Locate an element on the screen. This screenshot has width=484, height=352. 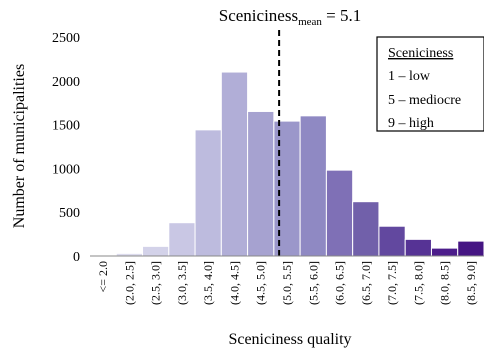
x-tick-label: (4.5, 5.0] is located at coordinates (261, 283).